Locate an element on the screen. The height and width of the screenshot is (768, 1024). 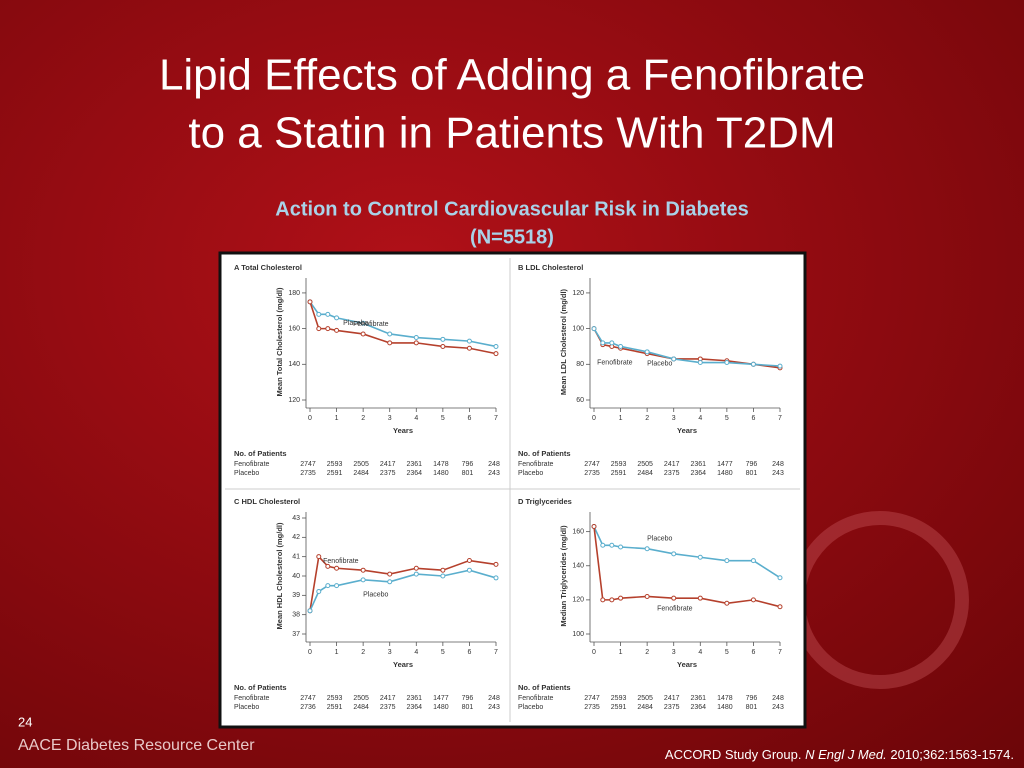
patients-count: 1478 is located at coordinates (725, 698).